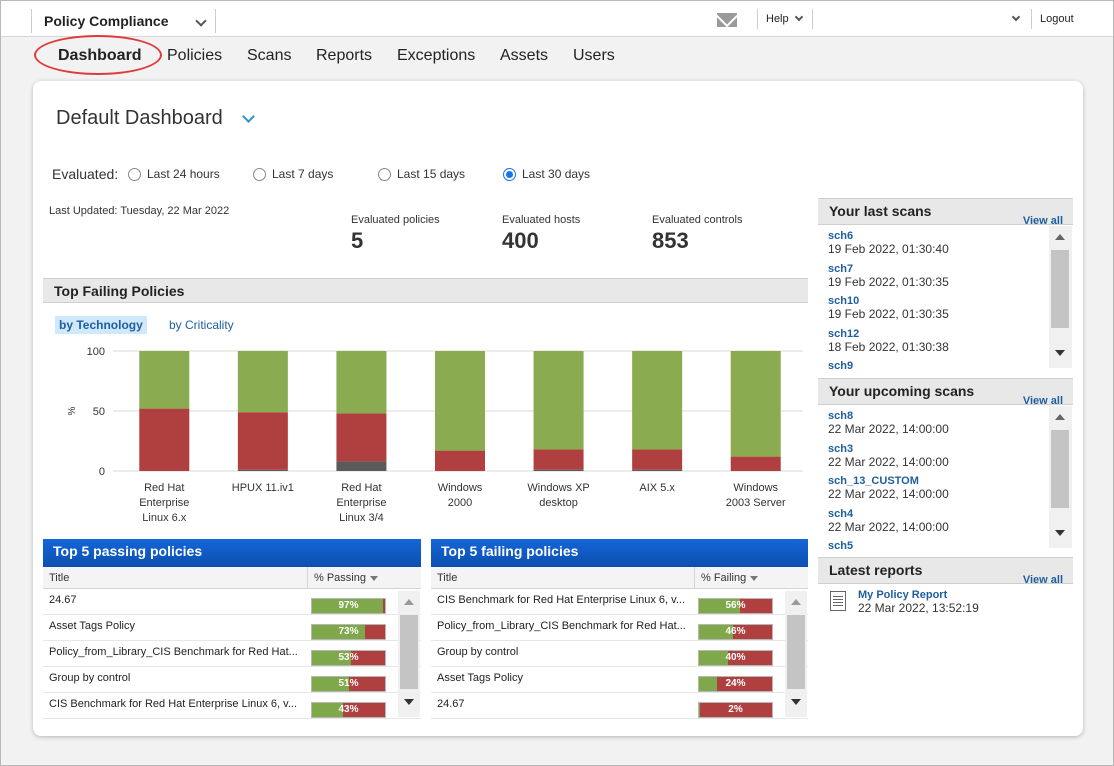 The height and width of the screenshot is (766, 1114). What do you see at coordinates (738, 578) in the screenshot?
I see `col-percent-failing: % Failing` at bounding box center [738, 578].